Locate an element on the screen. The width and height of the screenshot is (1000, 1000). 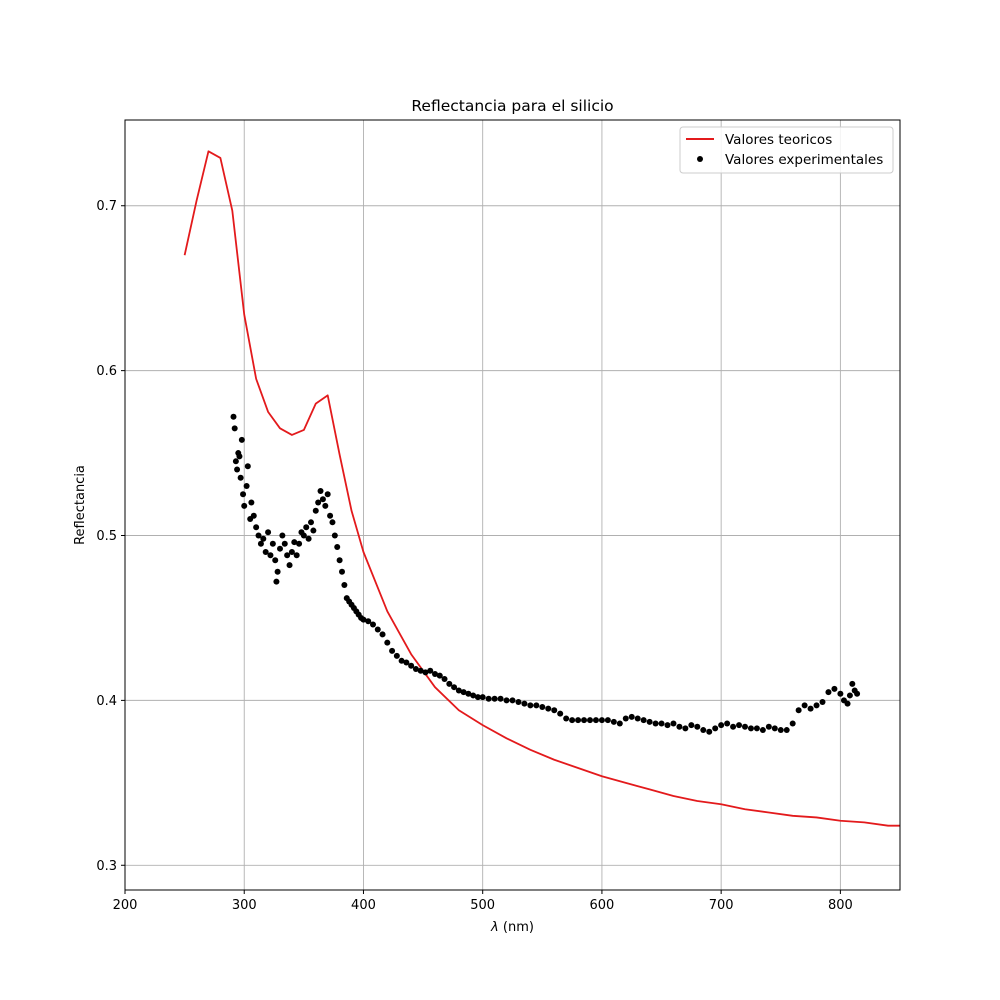
x-axis-symbol: λ is located at coordinates (494, 927).